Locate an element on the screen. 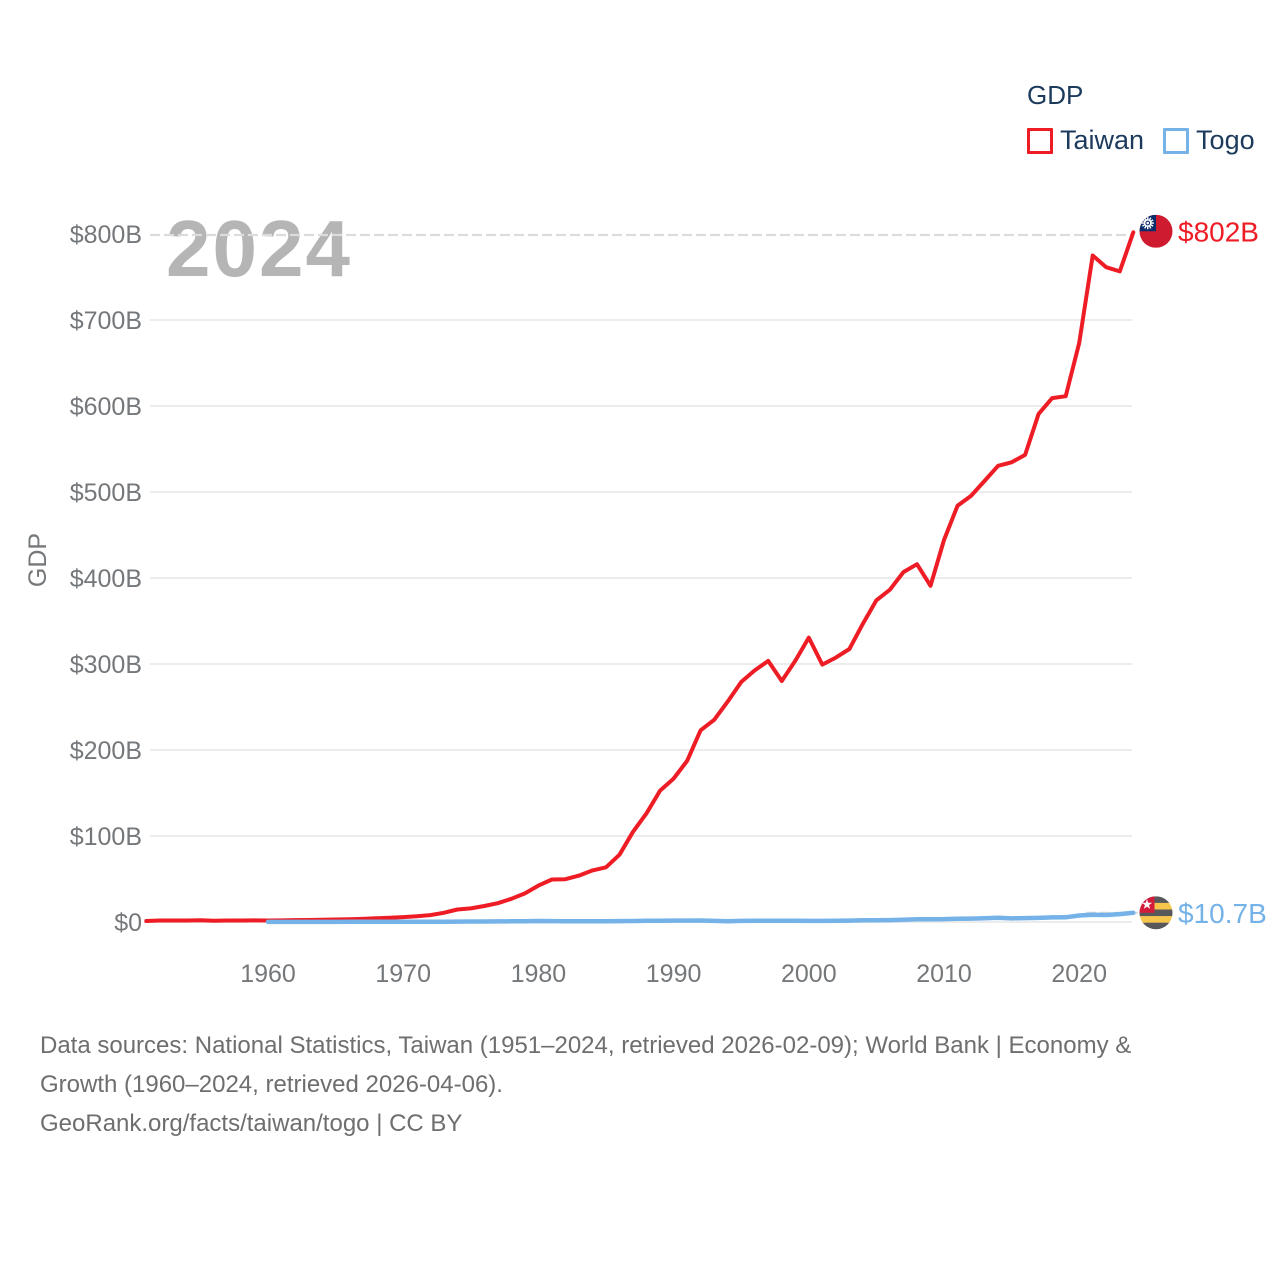 Image resolution: width=1280 pixels, height=1280 pixels. legend-item-taiwan: Taiwan is located at coordinates (1085, 140).